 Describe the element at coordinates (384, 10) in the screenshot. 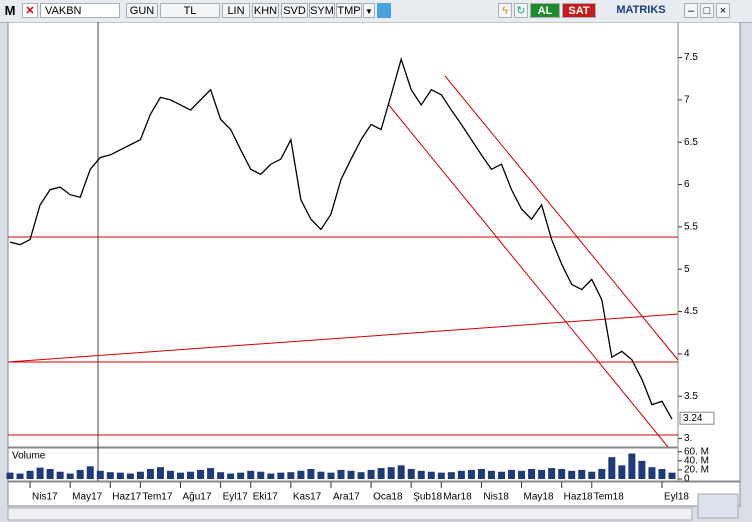

I see `twitter-icon` at that location.